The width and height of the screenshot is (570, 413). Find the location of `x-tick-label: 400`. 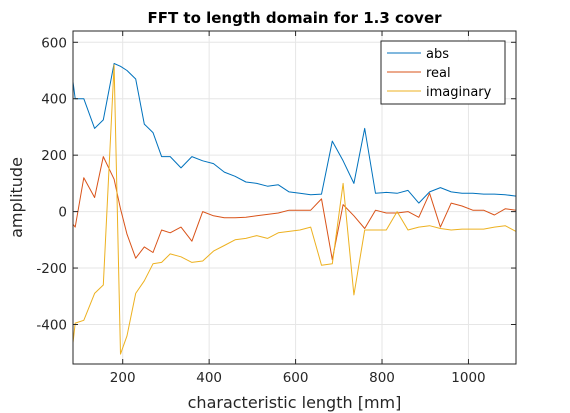

x-tick-label: 400 is located at coordinates (209, 378).